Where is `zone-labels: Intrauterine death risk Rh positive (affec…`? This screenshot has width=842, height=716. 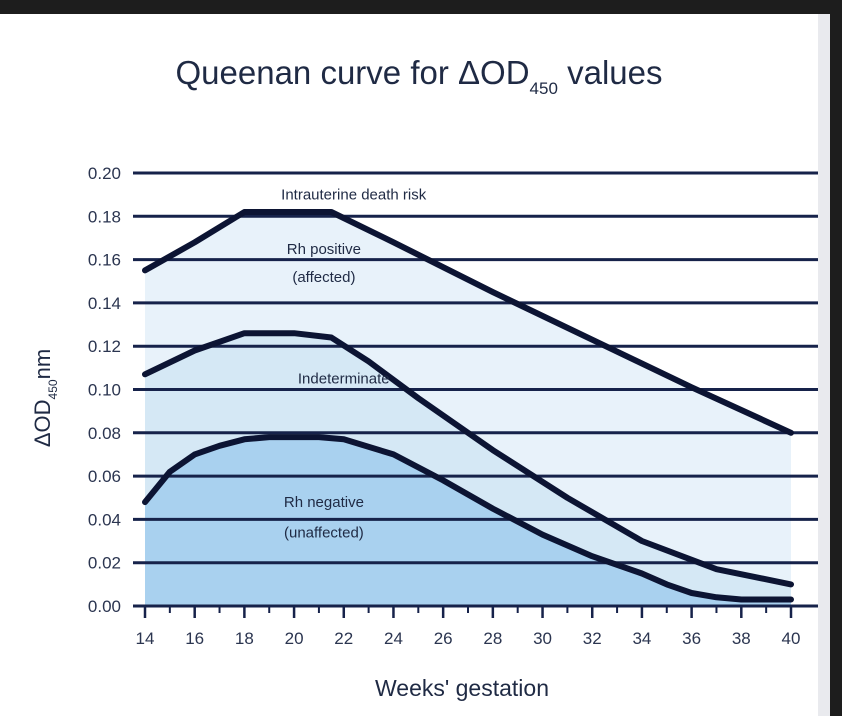
zone-labels: Intrauterine death risk Rh positive (affec… is located at coordinates (354, 364).